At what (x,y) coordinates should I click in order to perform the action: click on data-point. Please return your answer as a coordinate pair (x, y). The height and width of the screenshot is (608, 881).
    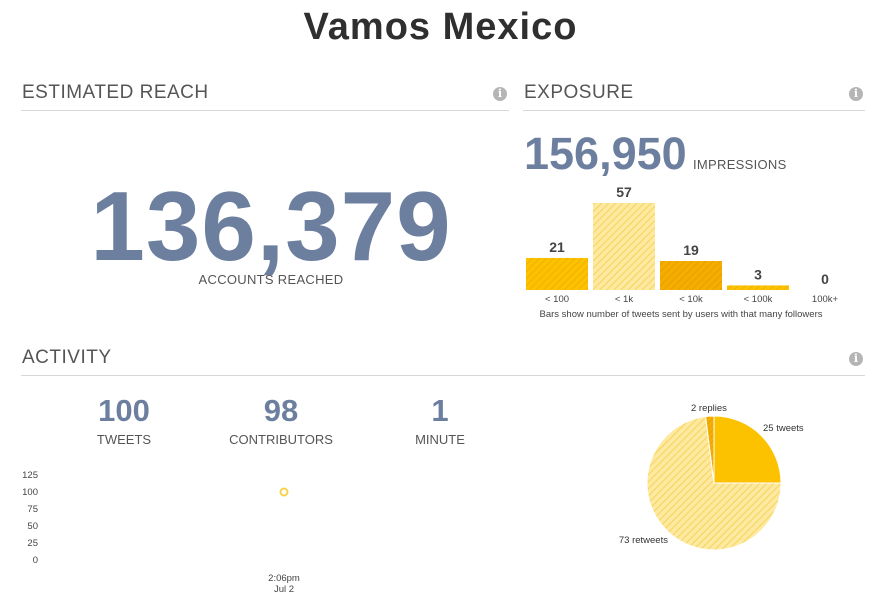
    Looking at the image, I should click on (284, 492).